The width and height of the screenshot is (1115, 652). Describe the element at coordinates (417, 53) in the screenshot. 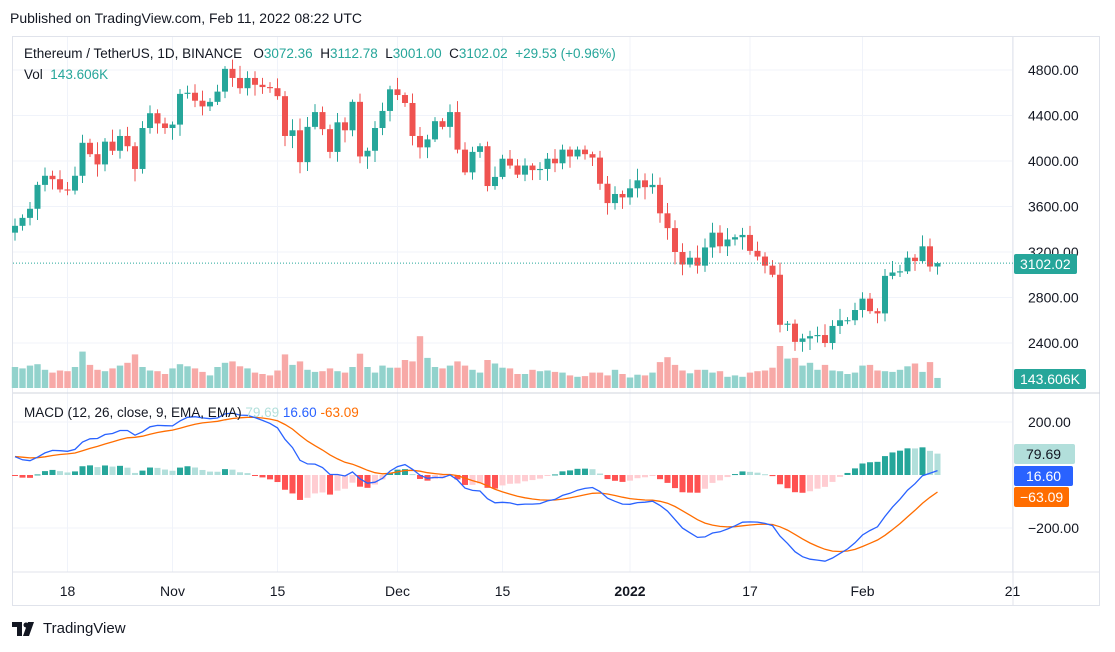

I see `low-value: 3001.00` at that location.